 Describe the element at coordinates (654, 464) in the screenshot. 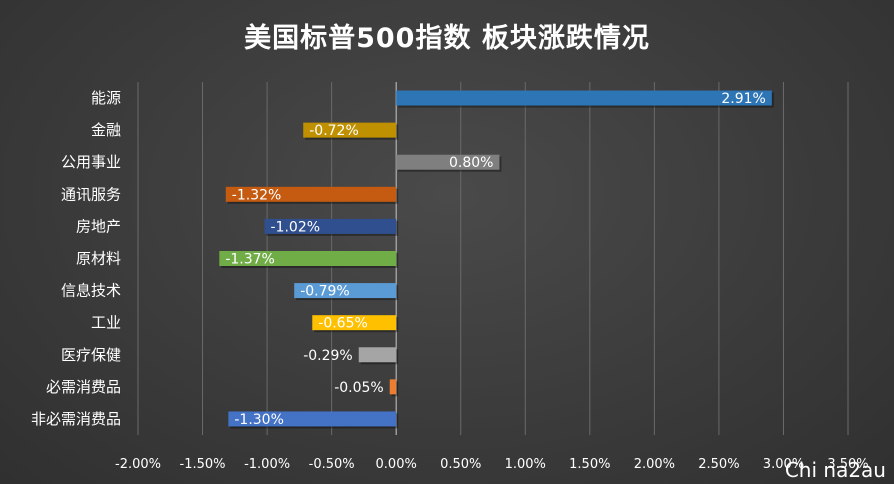

I see `x-tick-label: 2.00%` at that location.